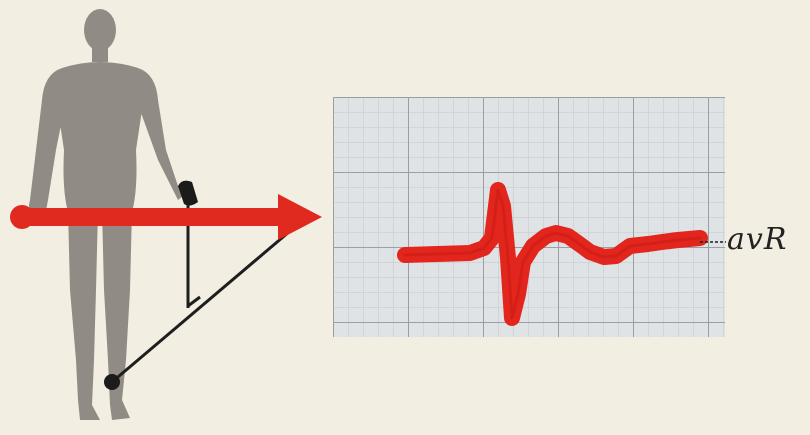 This screenshot has width=810, height=435. What do you see at coordinates (166, 217) in the screenshot?
I see `lead-vector-arrow-icon` at bounding box center [166, 217].